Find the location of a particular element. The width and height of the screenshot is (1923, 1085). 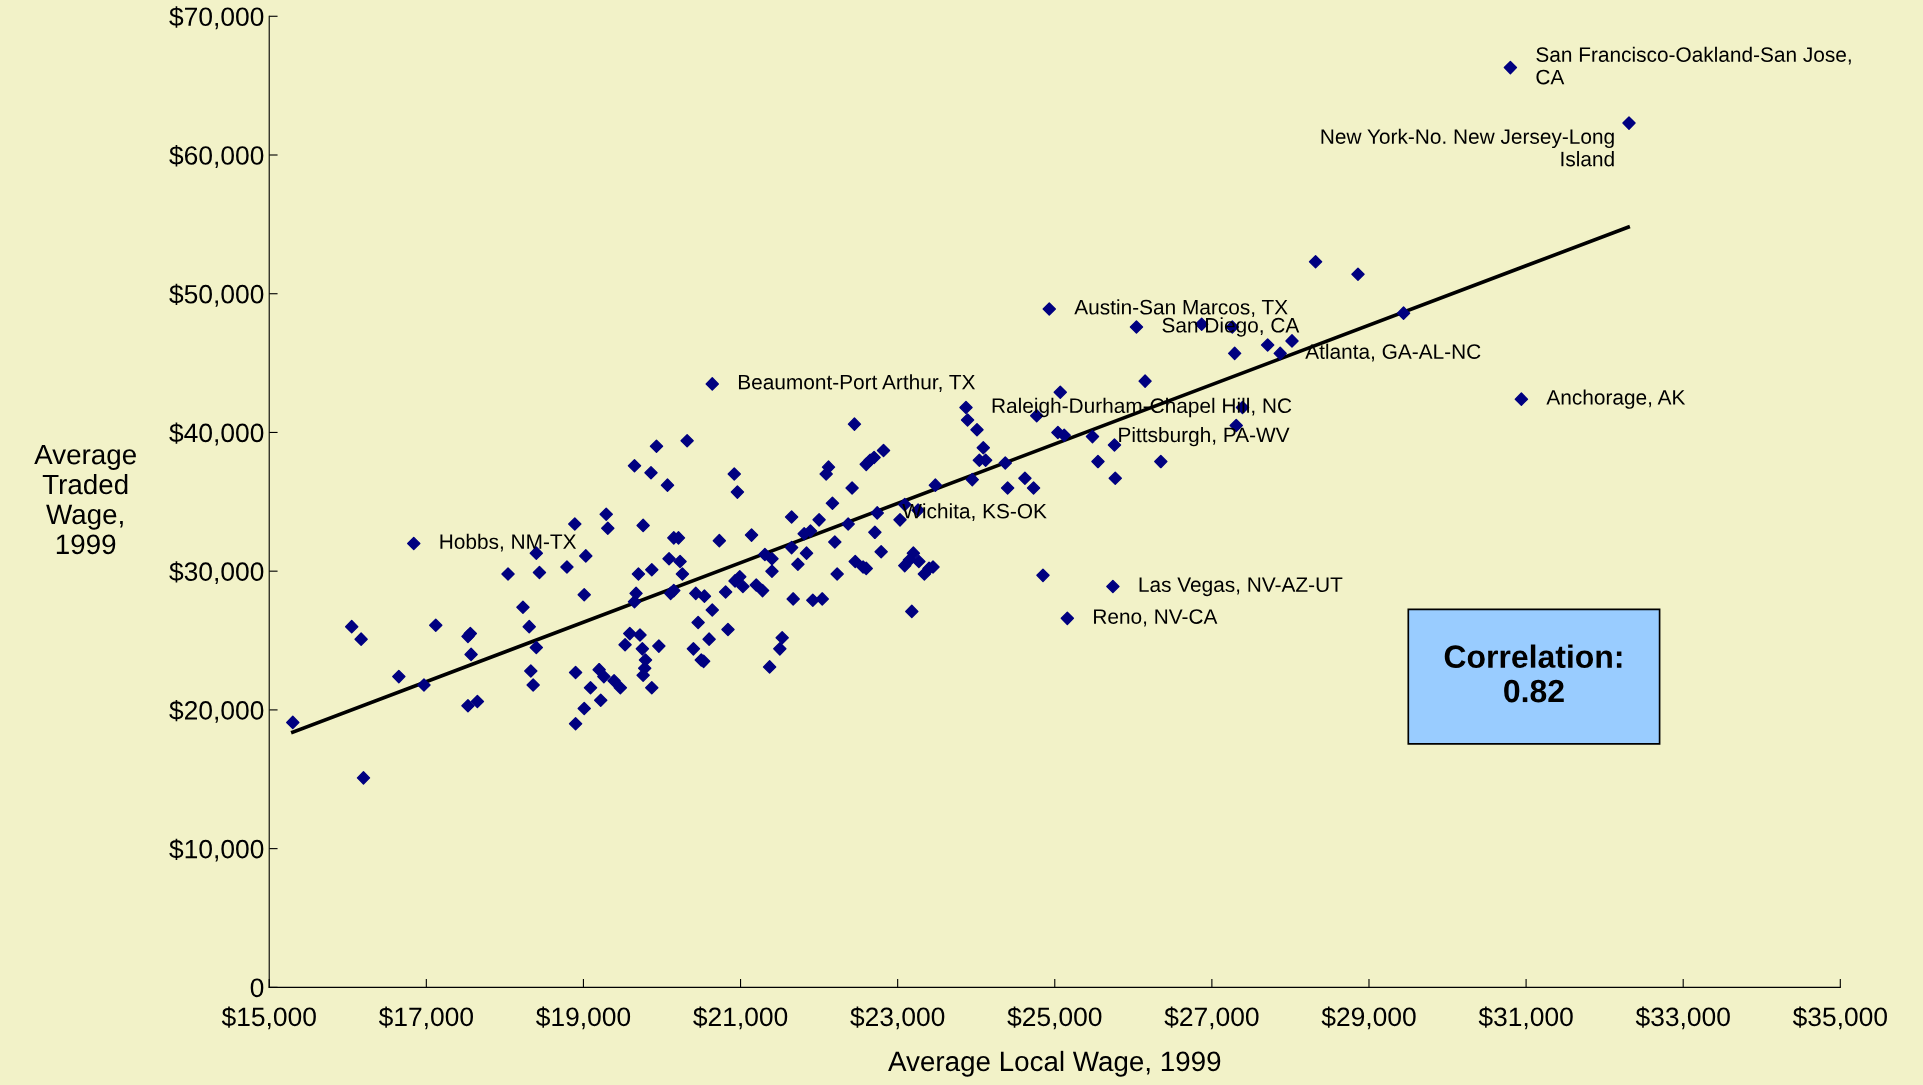

x-tick-label: $19,000 is located at coordinates (583, 1018).